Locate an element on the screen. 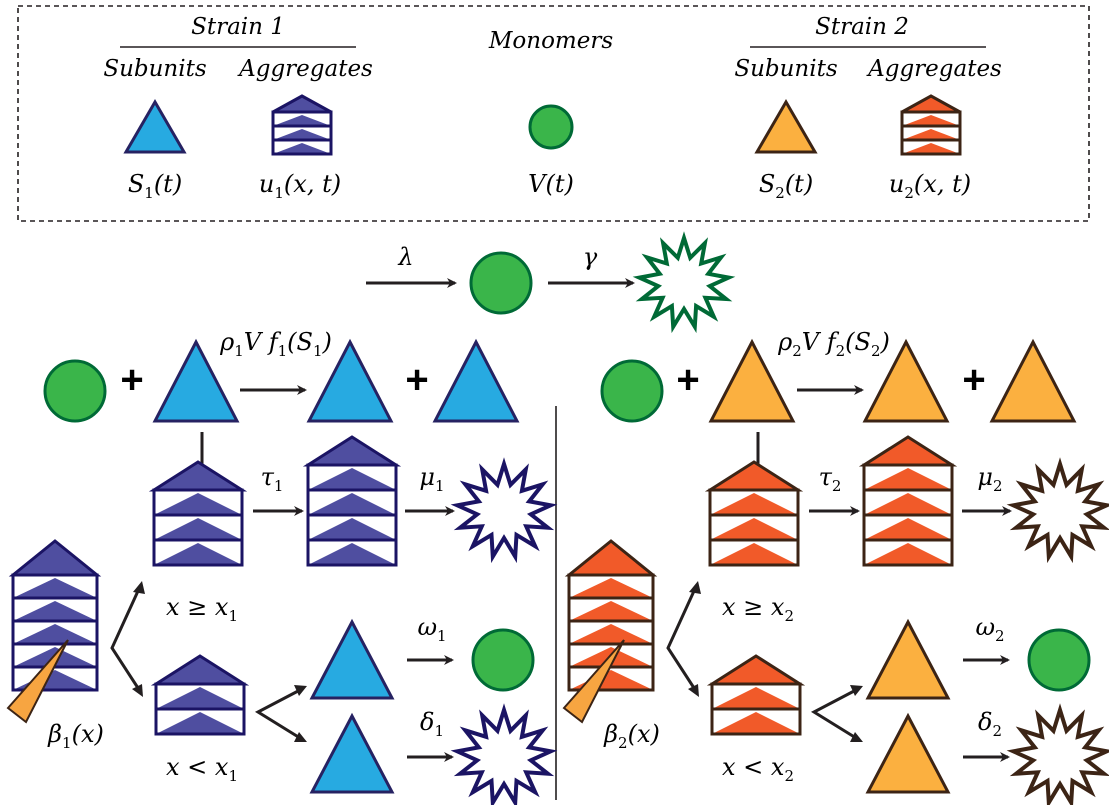 This screenshot has height=805, width=1109. strain1-subunits-label: Subunits is located at coordinates (155, 69).